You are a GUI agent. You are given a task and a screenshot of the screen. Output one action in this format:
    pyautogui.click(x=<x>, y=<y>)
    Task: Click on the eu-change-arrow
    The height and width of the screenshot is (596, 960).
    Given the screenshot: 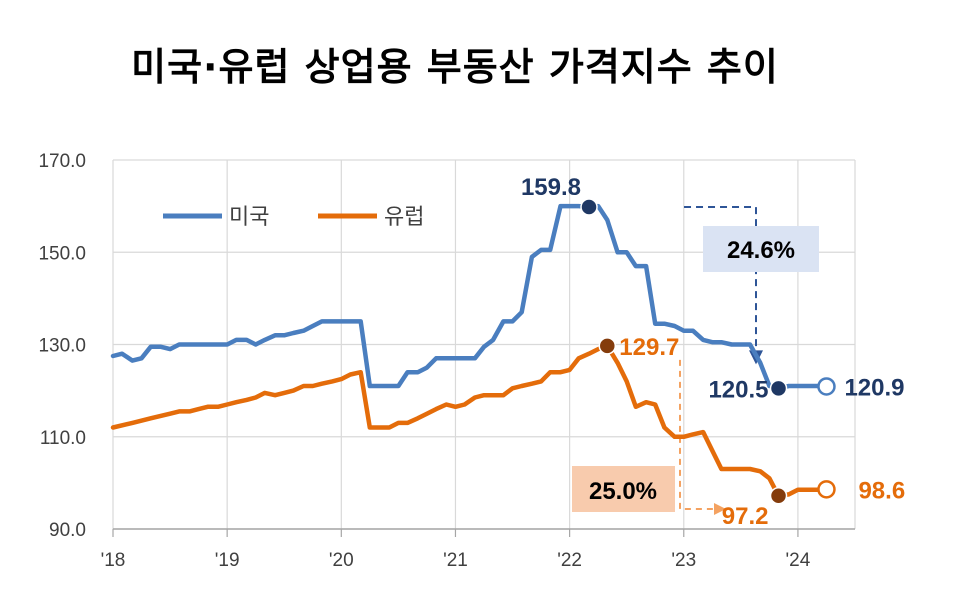 What is the action you would take?
    pyautogui.click(x=697, y=434)
    